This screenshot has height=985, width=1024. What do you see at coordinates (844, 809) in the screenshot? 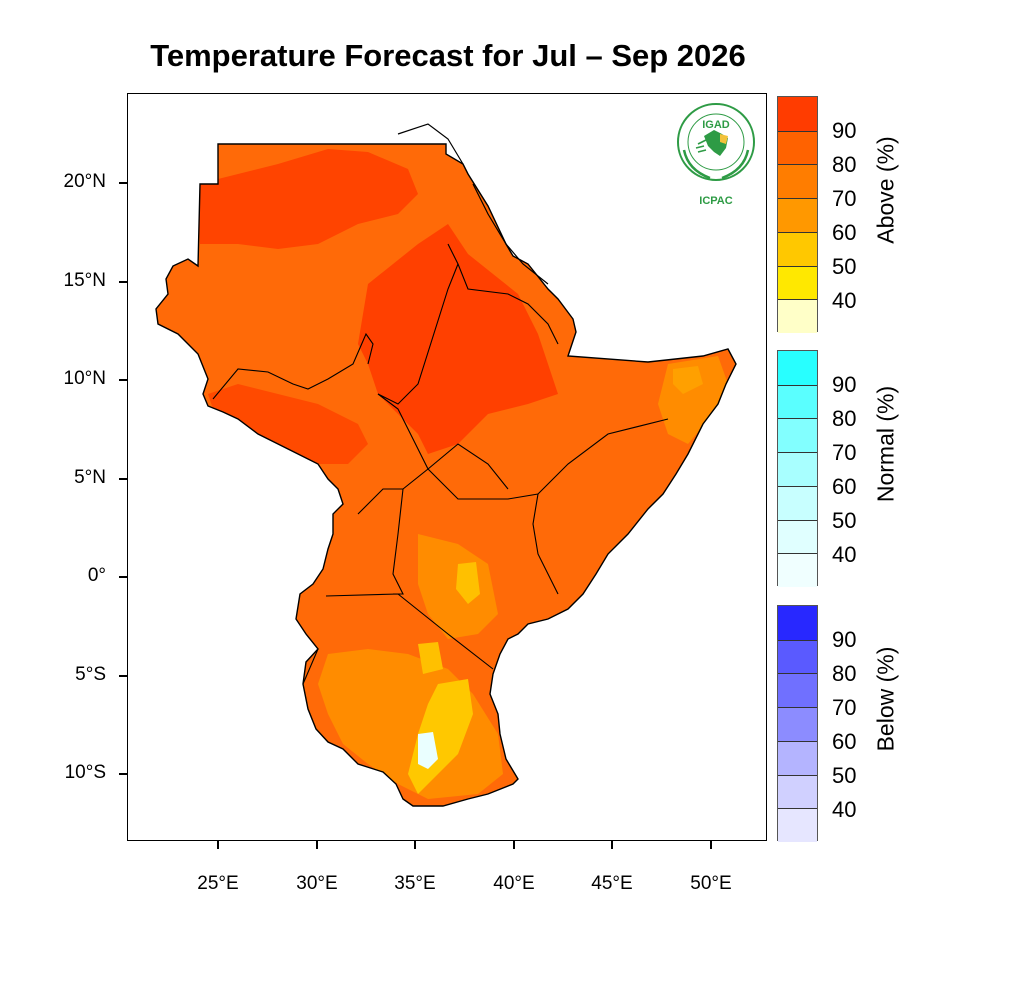
I see `legend-below-40: 40` at bounding box center [844, 809].